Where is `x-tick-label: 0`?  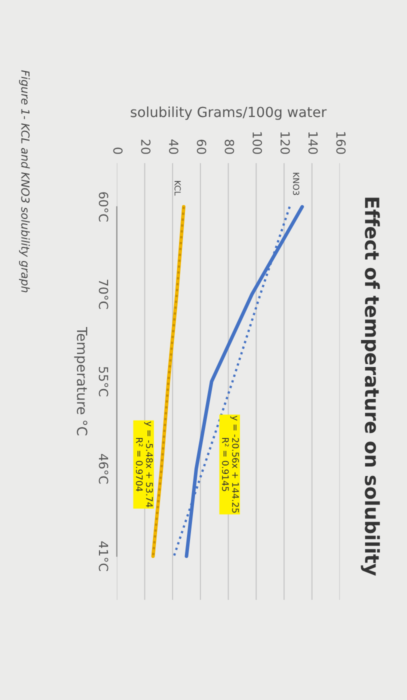
x-tick-label: 0 is located at coordinates (118, 151).